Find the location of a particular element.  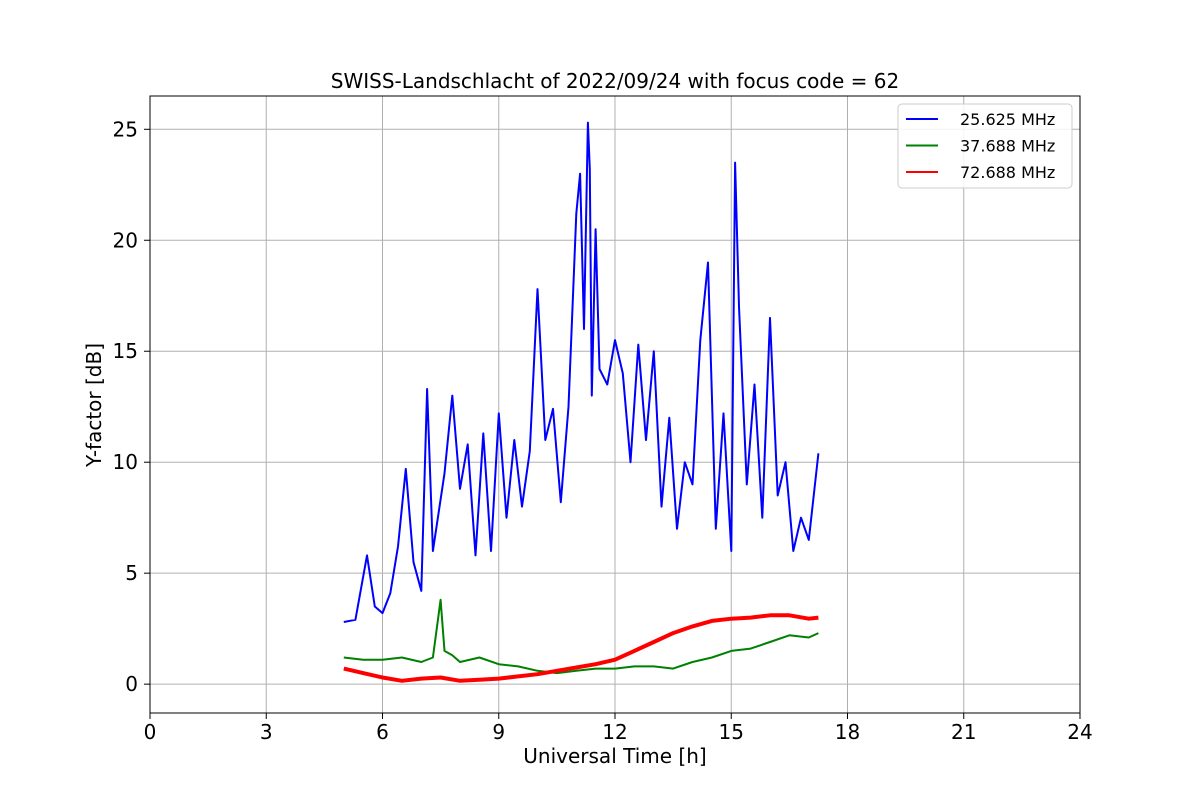

x-tick-label: 12 is located at coordinates (614, 732).